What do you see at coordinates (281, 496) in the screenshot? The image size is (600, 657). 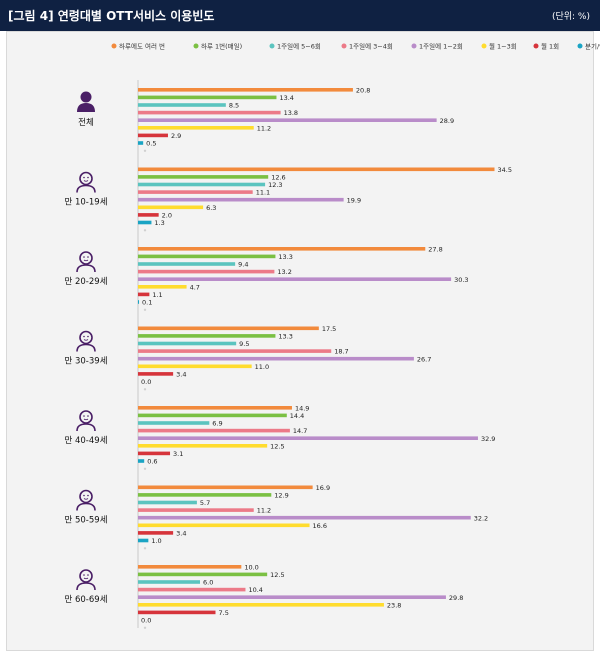 I see `data-label: 12.9` at bounding box center [281, 496].